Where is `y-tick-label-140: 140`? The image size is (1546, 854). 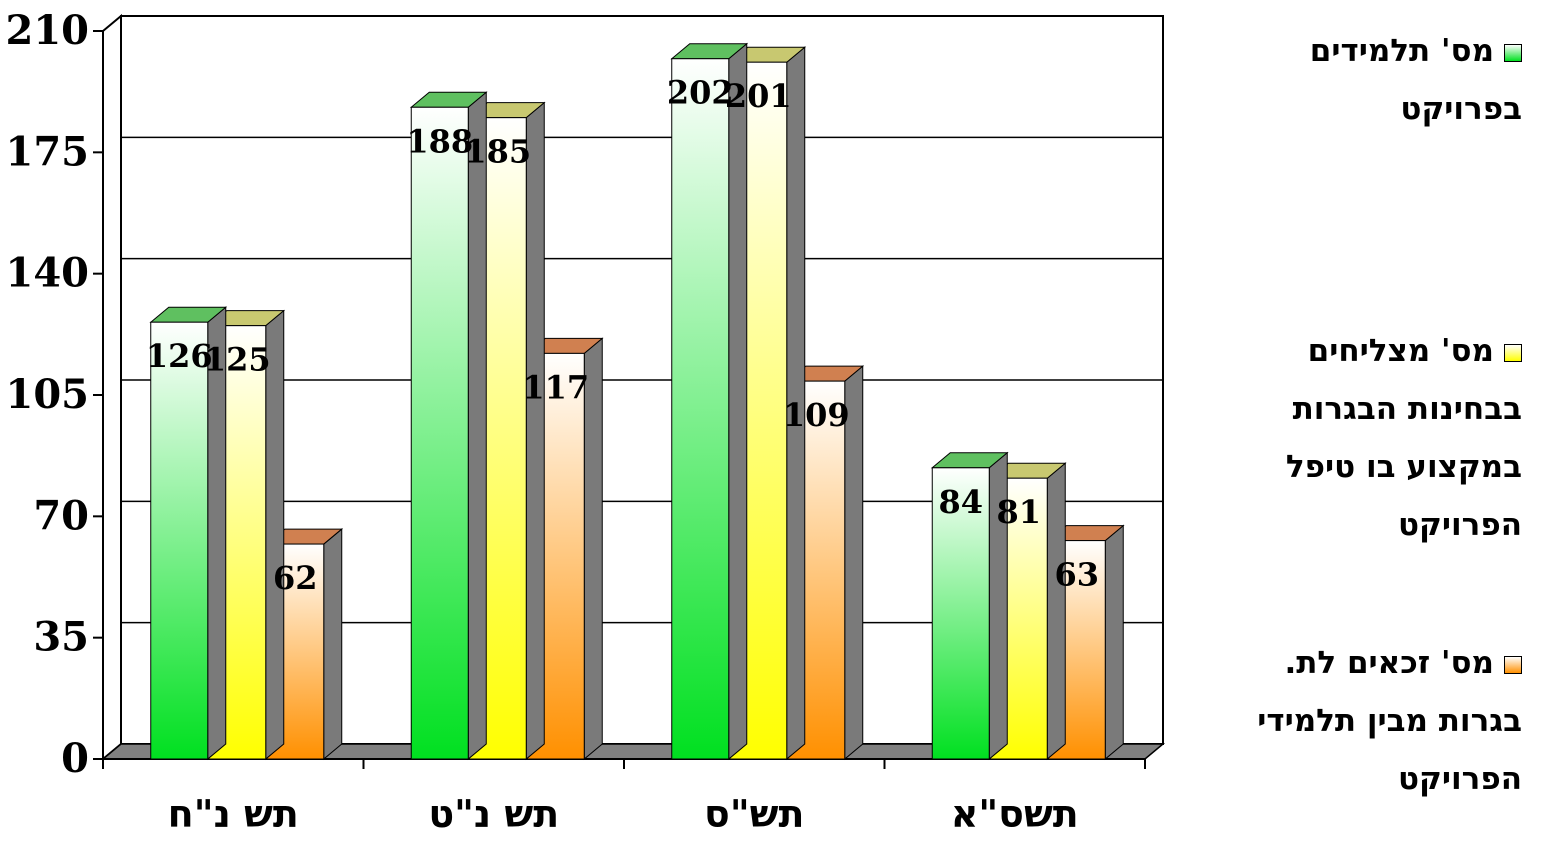 y-tick-label-140: 140 is located at coordinates (48, 273).